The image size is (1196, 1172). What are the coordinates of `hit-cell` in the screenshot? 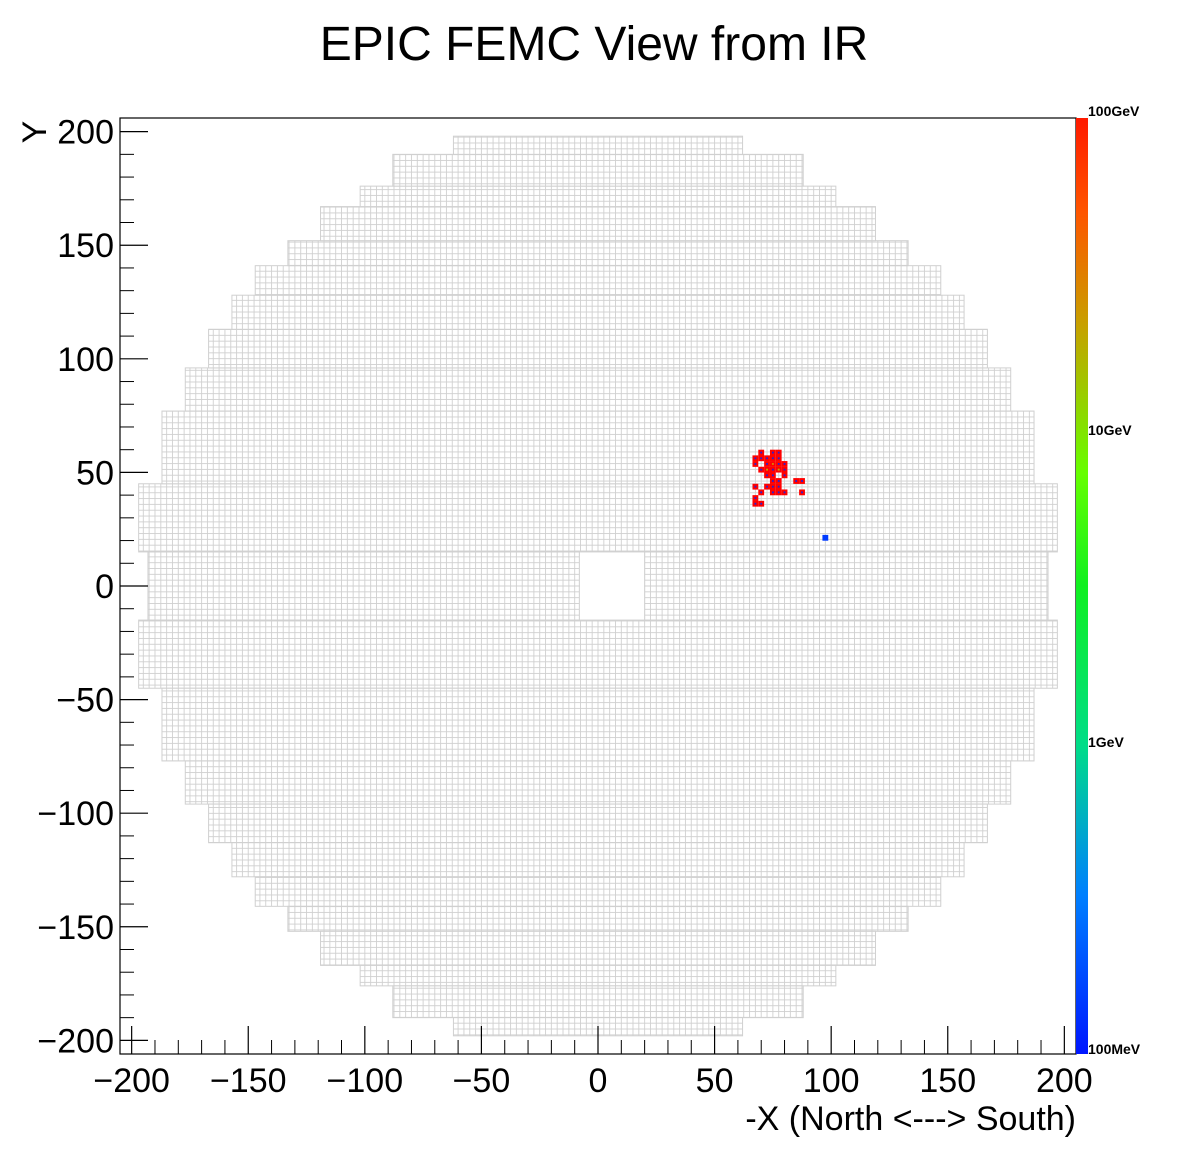 It's located at (825, 537).